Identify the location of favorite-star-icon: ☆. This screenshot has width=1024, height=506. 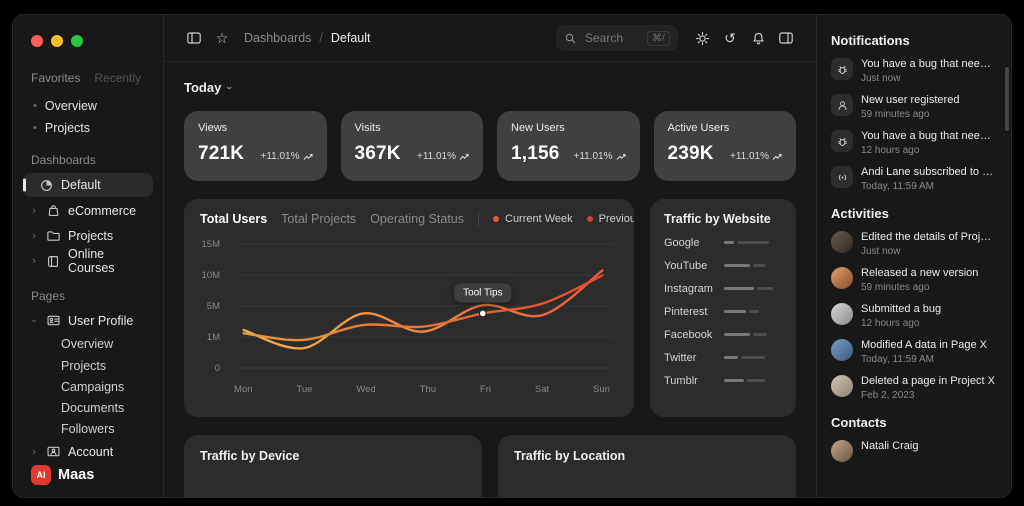
(222, 37).